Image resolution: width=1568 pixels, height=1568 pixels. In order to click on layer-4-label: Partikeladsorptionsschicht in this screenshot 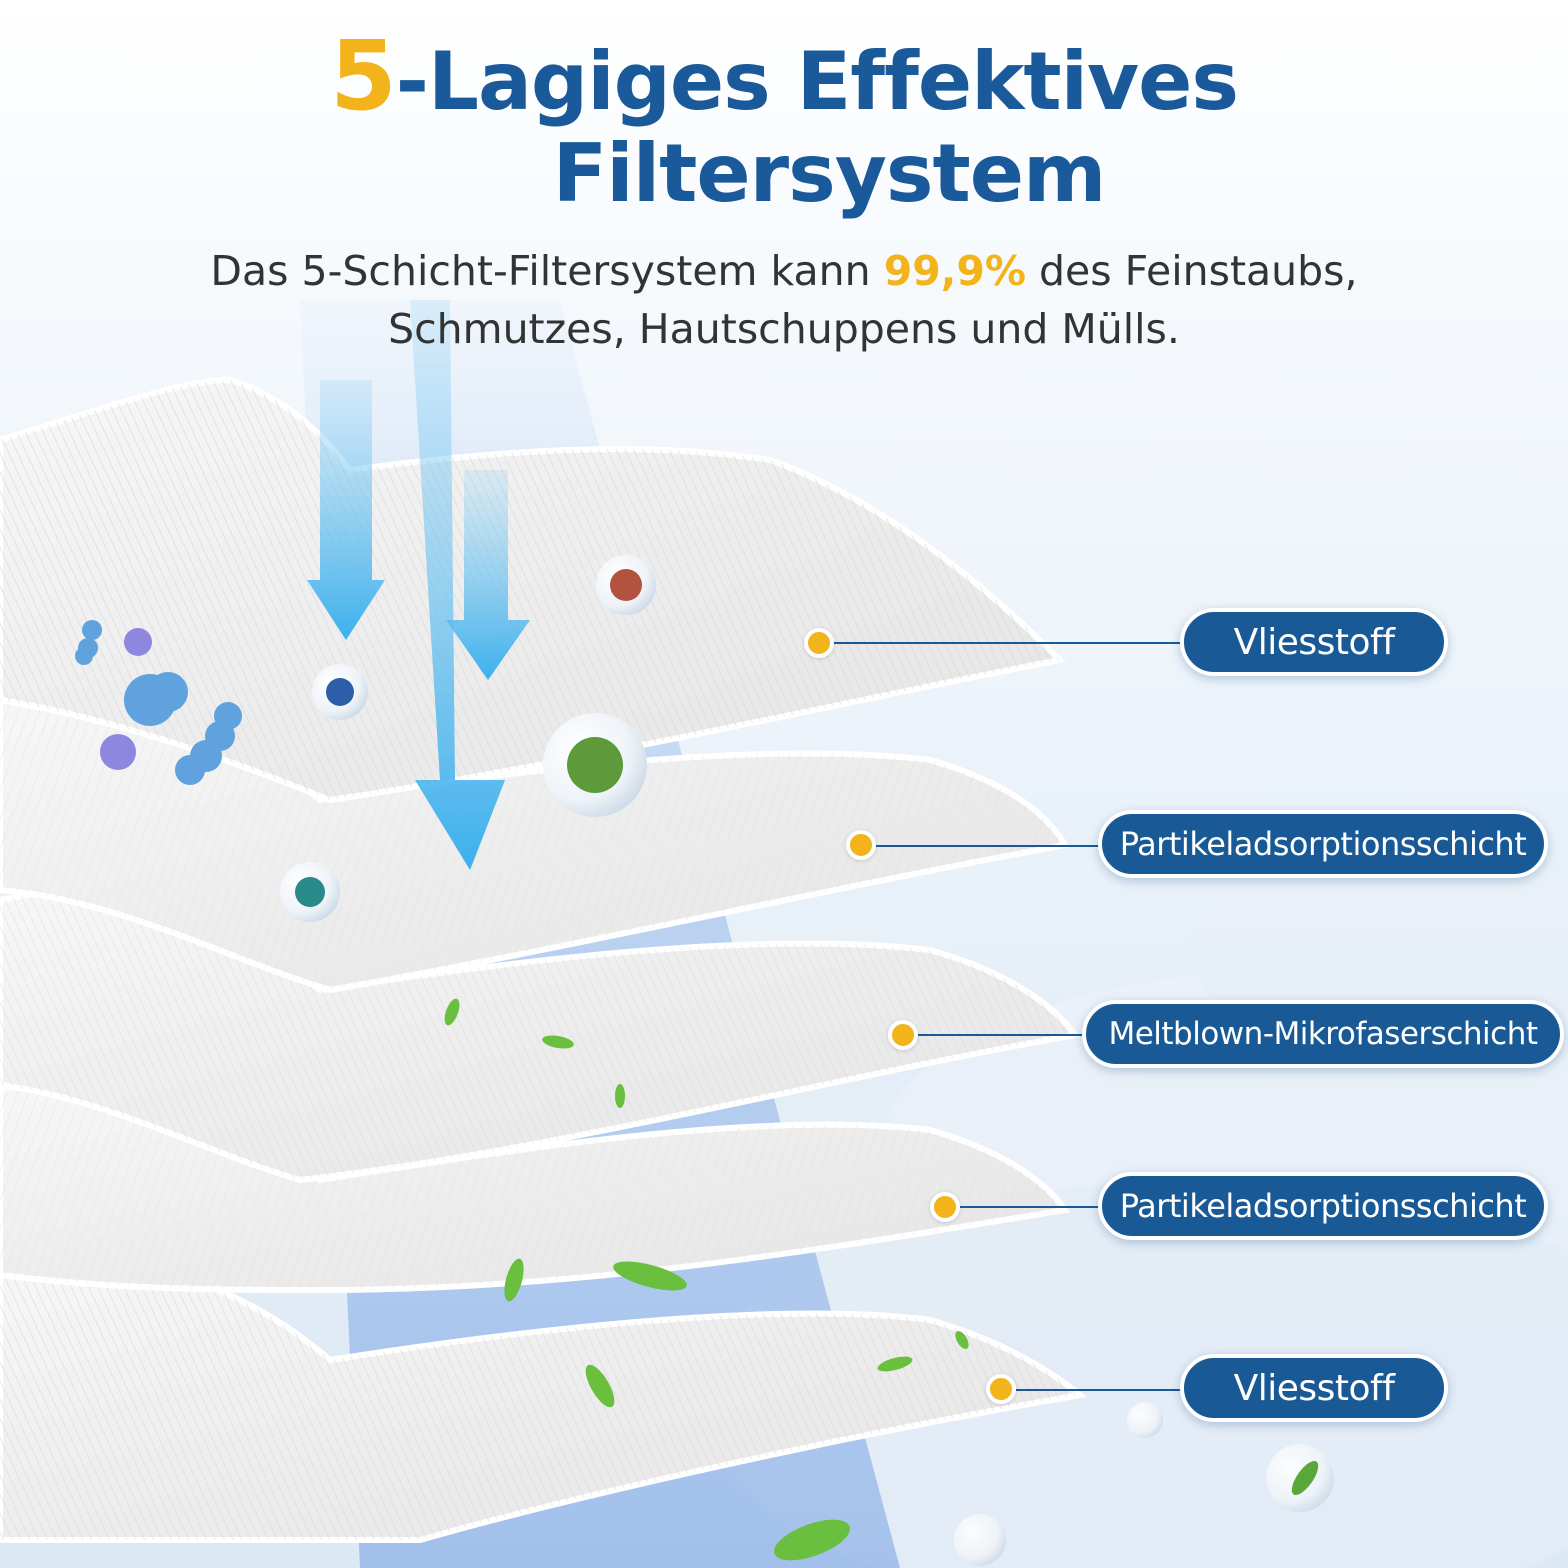, I will do `click(1323, 1206)`.